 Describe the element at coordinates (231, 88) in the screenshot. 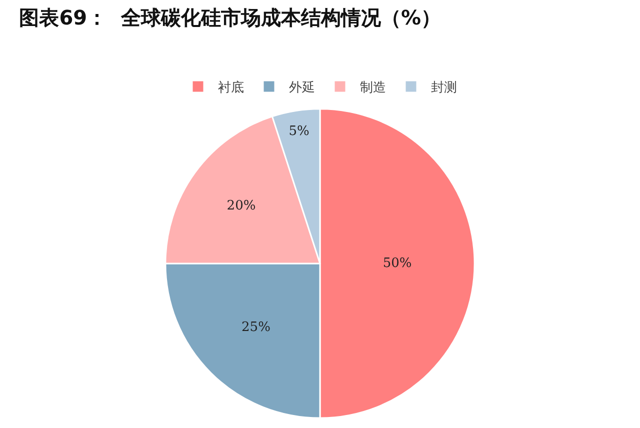

I see `legend-label: 衬底` at that location.